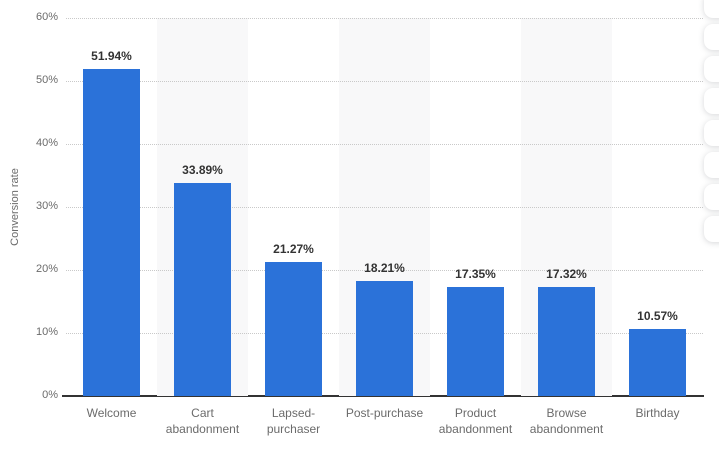  What do you see at coordinates (202, 289) in the screenshot?
I see `bar-cart-abandonment` at bounding box center [202, 289].